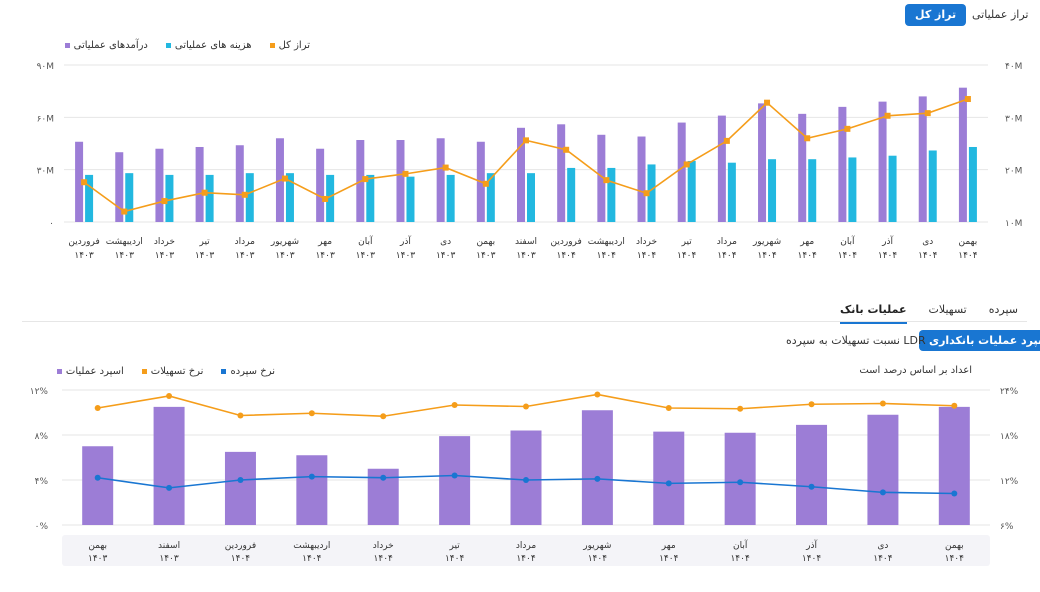 This screenshot has width=1040, height=592. Describe the element at coordinates (1009, 482) in the screenshot. I see `y-right-tick-label: ۱۲%` at that location.